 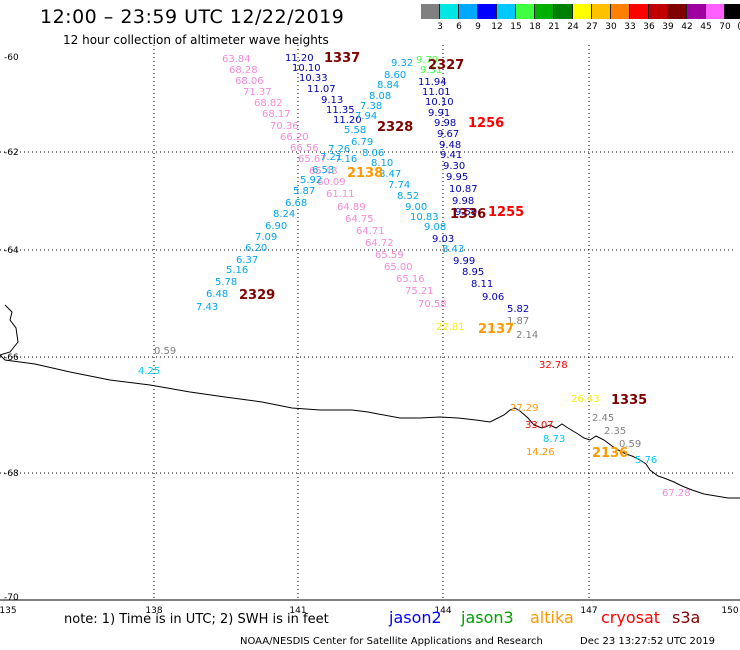 What do you see at coordinates (257, 295) in the screenshot?
I see `pass-time-label: 2329` at bounding box center [257, 295].